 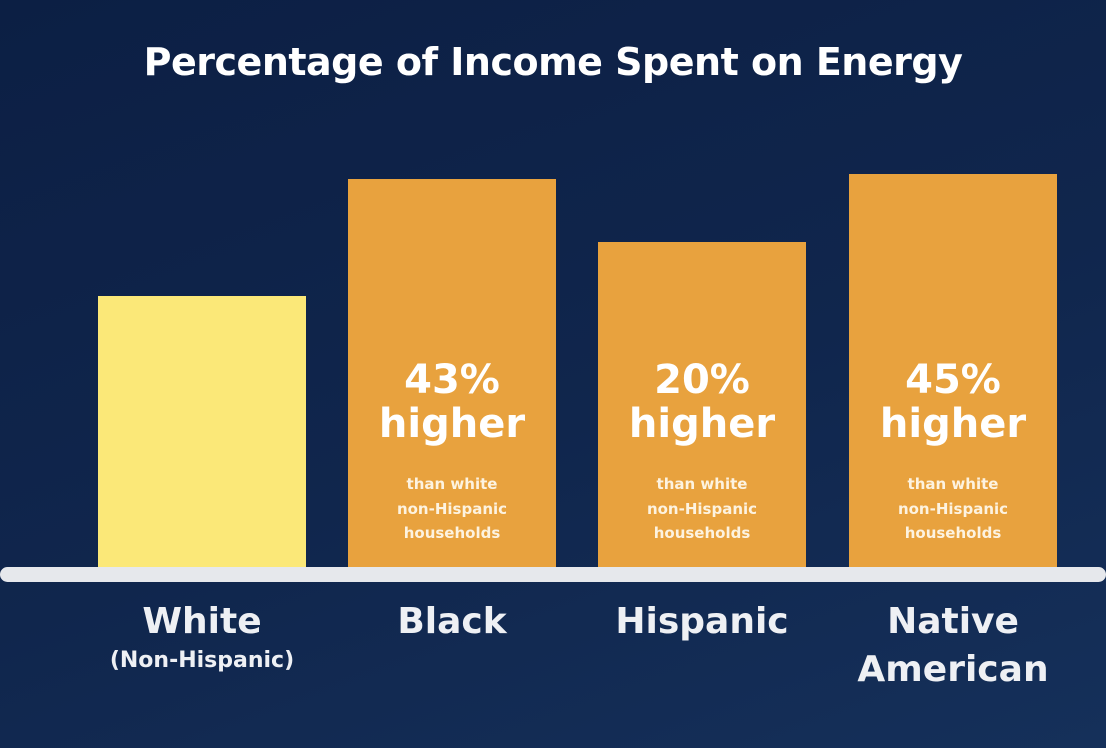 I want to click on category-label: Hispanic, so click(x=702, y=622).